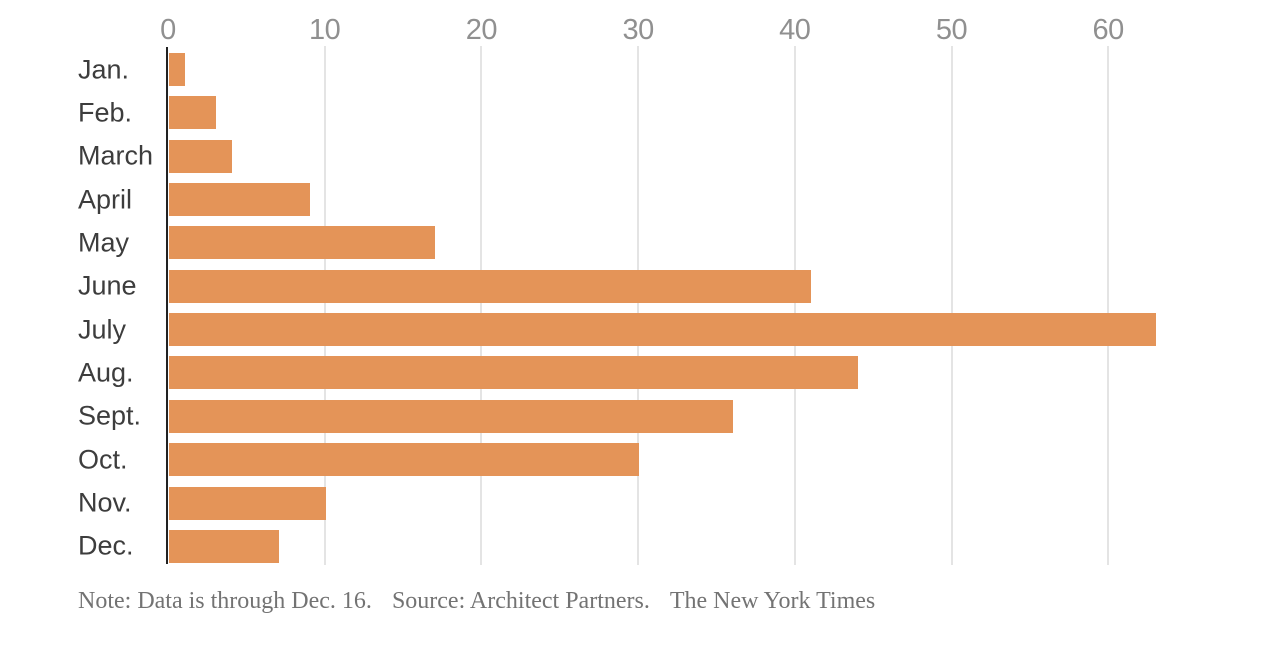 Image resolution: width=1262 pixels, height=646 pixels. I want to click on bar-dec, so click(224, 546).